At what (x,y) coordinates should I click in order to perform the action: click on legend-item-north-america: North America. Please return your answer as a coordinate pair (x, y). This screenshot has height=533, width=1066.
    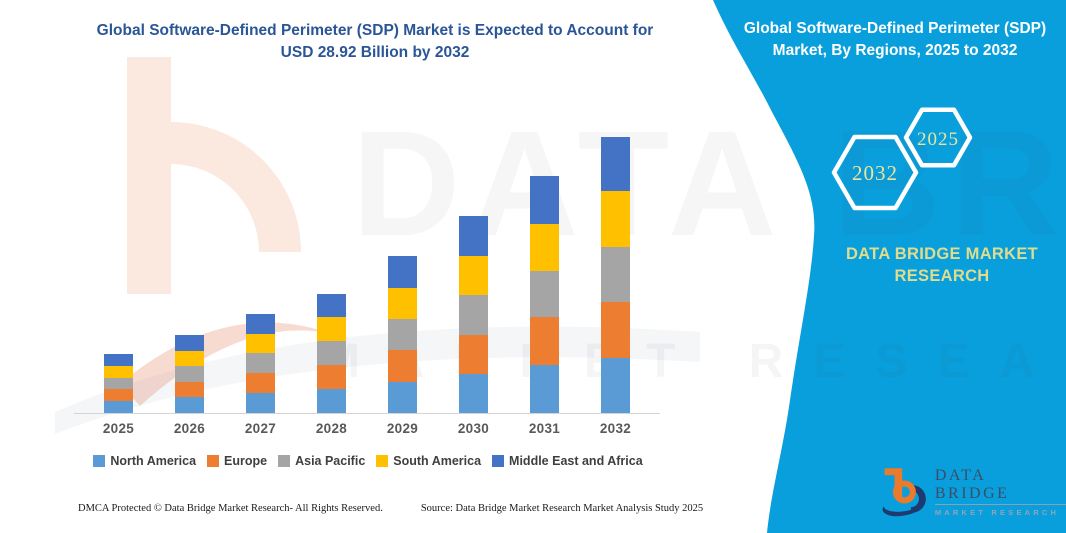
    Looking at the image, I should click on (144, 461).